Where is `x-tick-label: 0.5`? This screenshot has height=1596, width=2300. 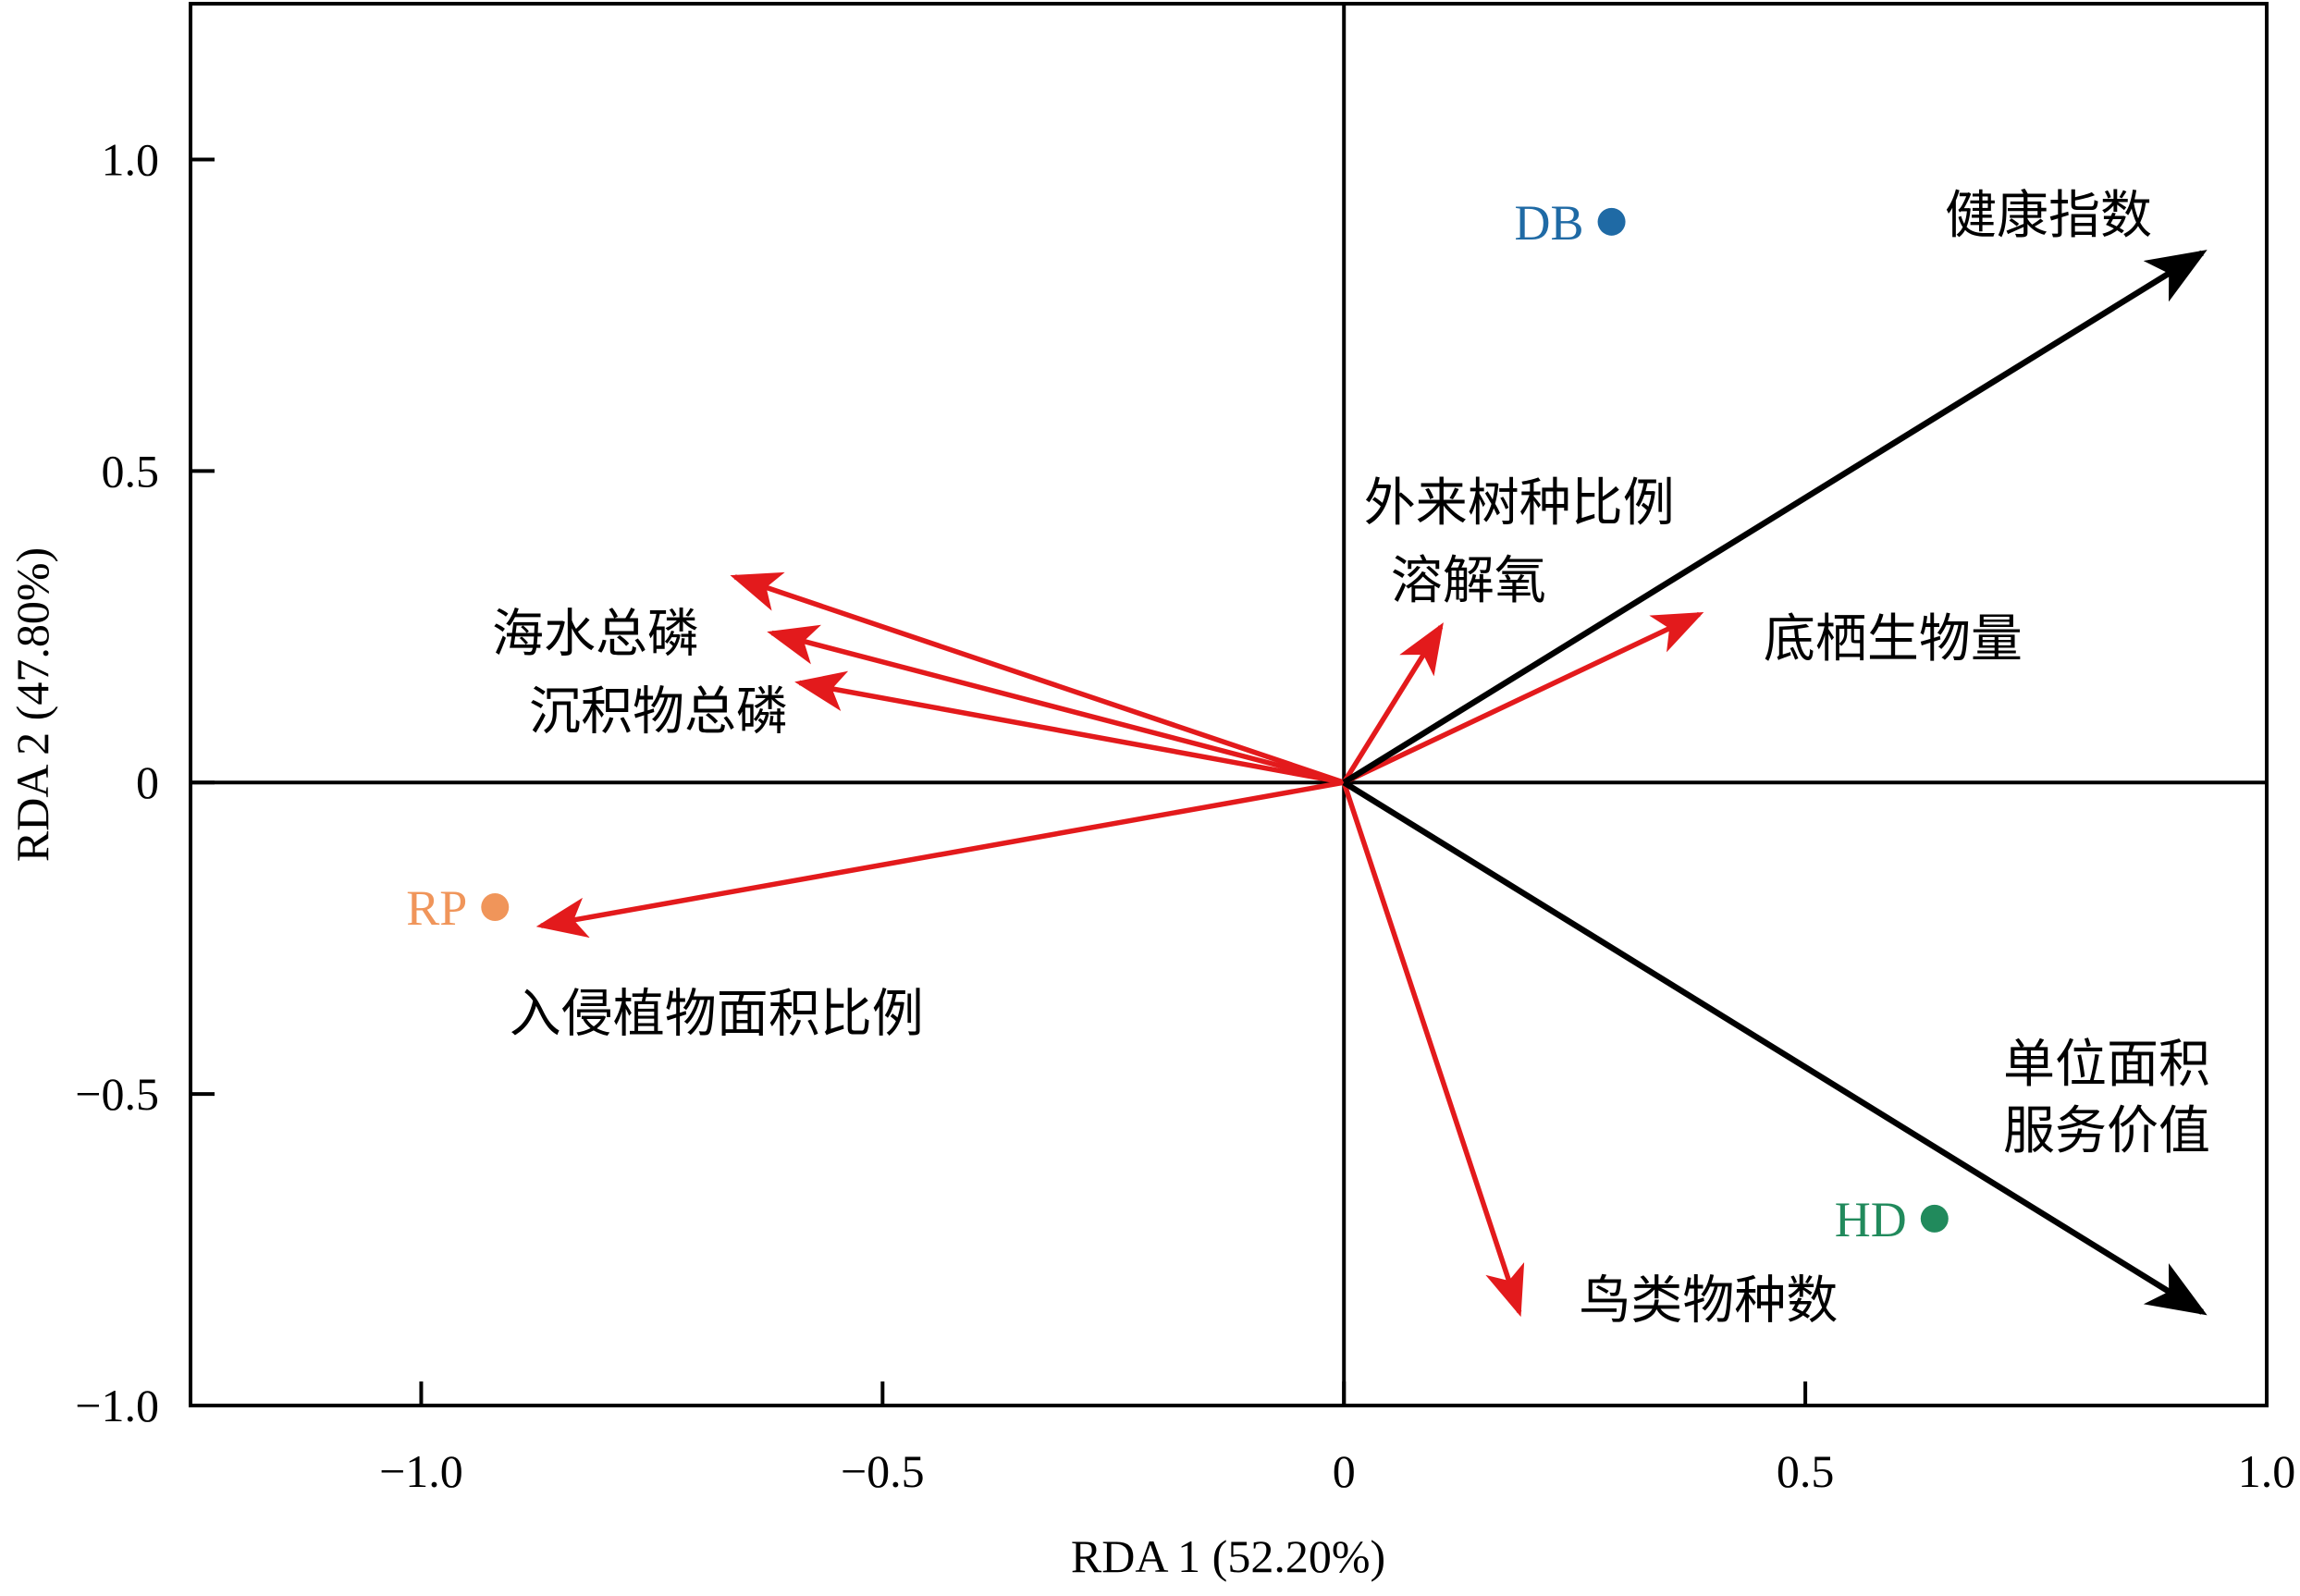 x-tick-label: 0.5 is located at coordinates (1806, 1471).